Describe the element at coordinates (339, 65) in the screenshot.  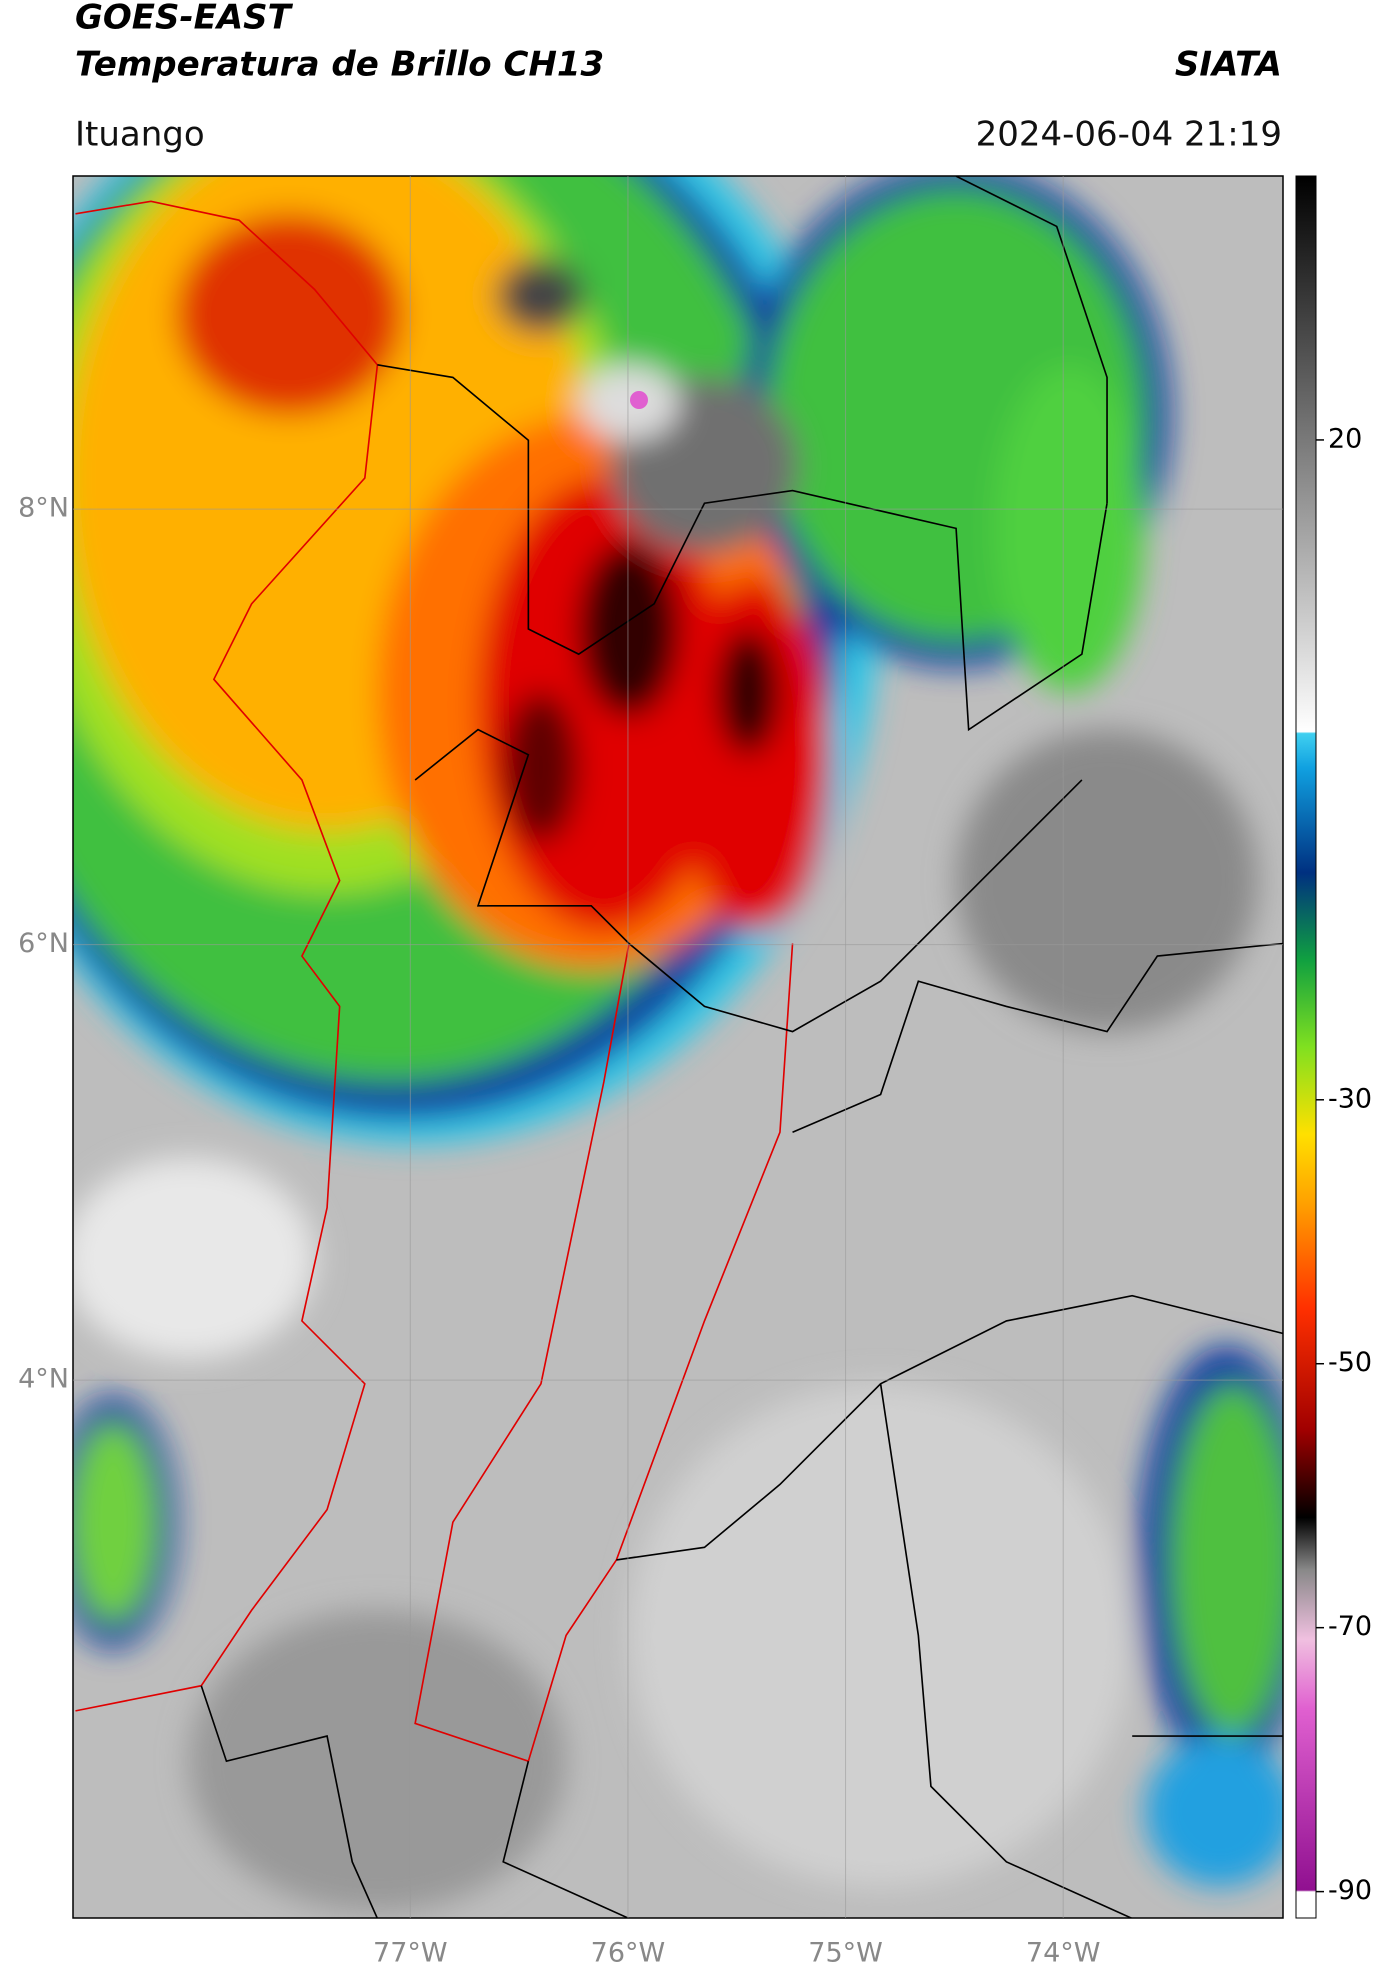
I see `subtitle: Temperatura de Brillo CH13` at that location.